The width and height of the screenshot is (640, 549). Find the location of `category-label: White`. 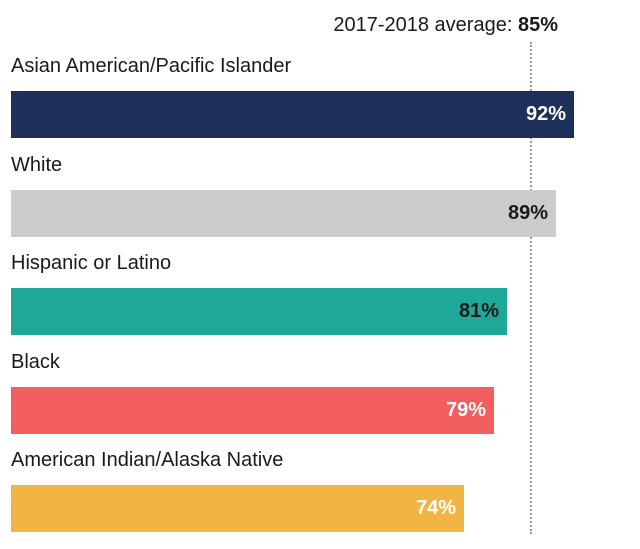

category-label: White is located at coordinates (37, 165).